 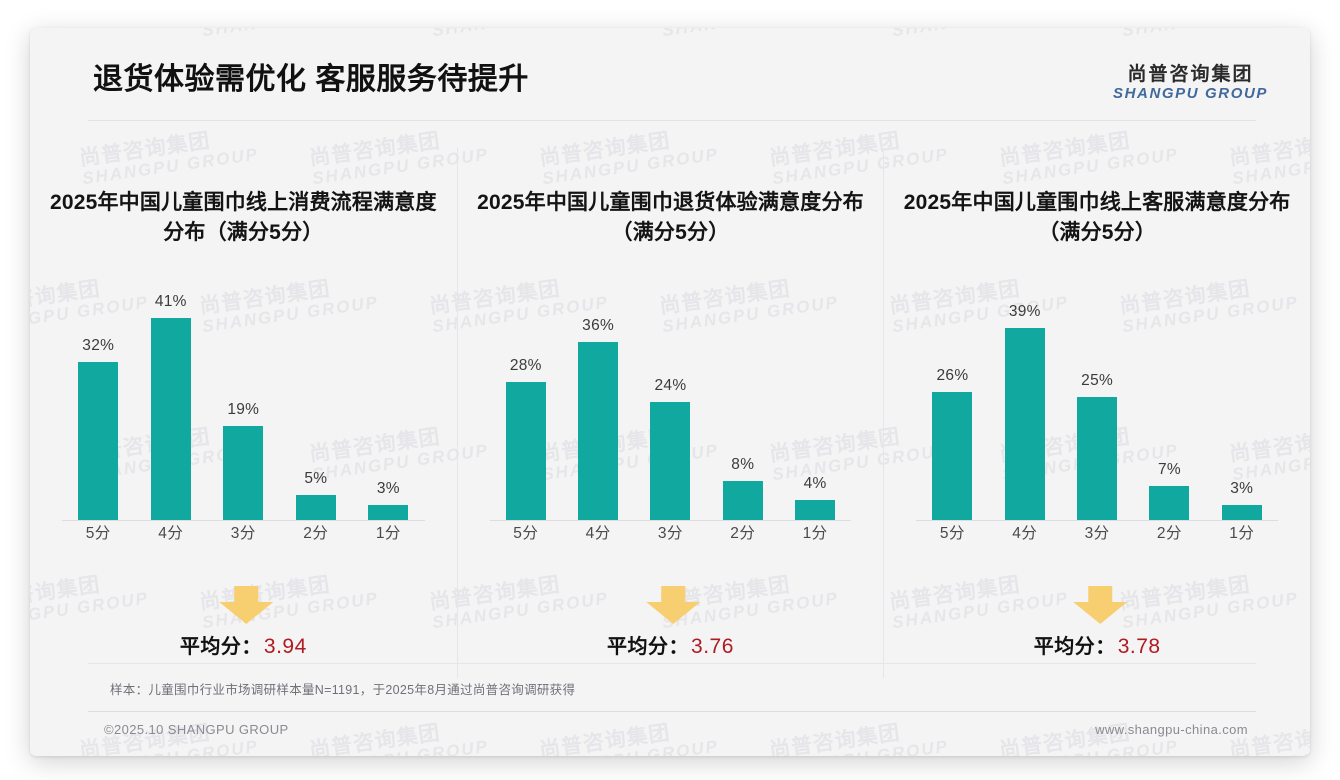 What do you see at coordinates (672, 663) in the screenshot?
I see `note-divider` at bounding box center [672, 663].